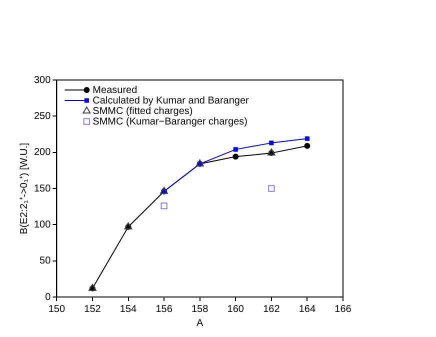 The height and width of the screenshot is (337, 436). What do you see at coordinates (129, 309) in the screenshot?
I see `x-tick-label: 154` at bounding box center [129, 309].